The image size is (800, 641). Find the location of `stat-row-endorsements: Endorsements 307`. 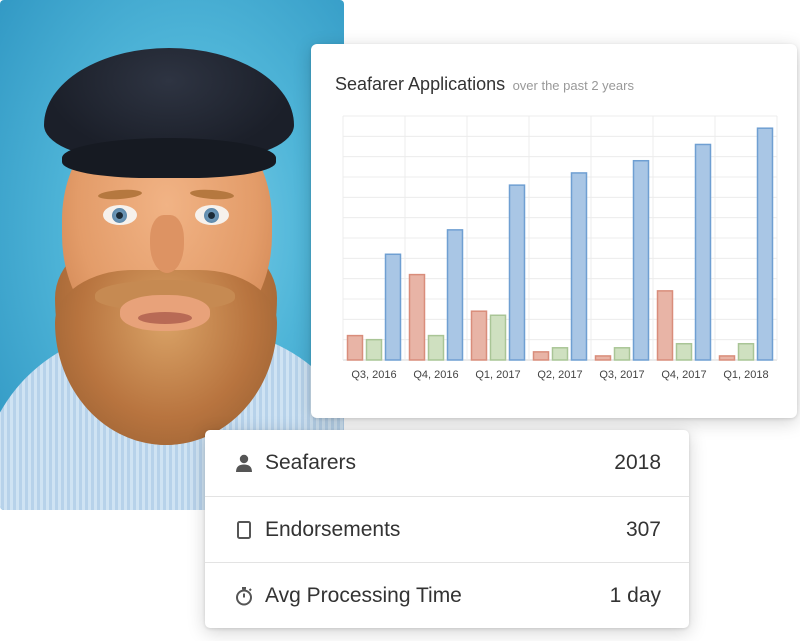

stat-row-endorsements: Endorsements 307 is located at coordinates (447, 529).